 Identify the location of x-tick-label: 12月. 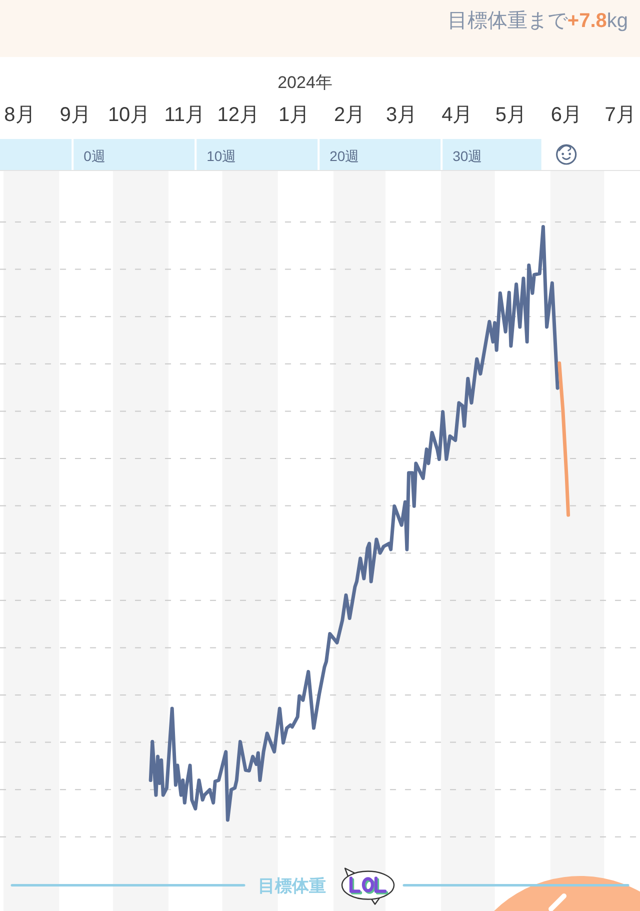
(238, 115).